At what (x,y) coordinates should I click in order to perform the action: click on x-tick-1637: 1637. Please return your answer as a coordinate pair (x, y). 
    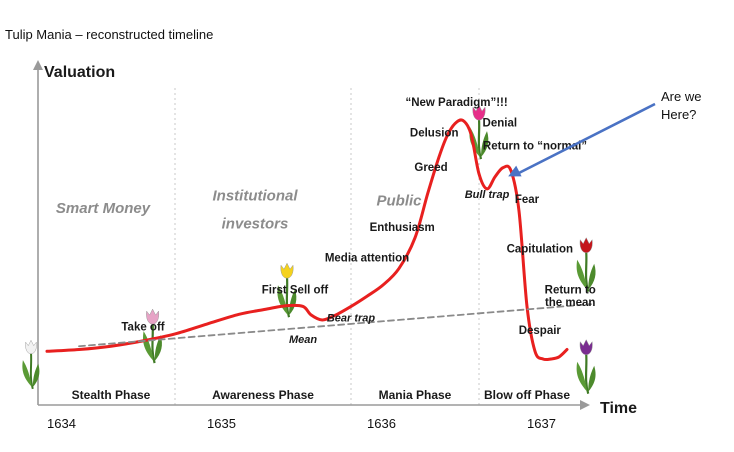
    Looking at the image, I should click on (541, 423).